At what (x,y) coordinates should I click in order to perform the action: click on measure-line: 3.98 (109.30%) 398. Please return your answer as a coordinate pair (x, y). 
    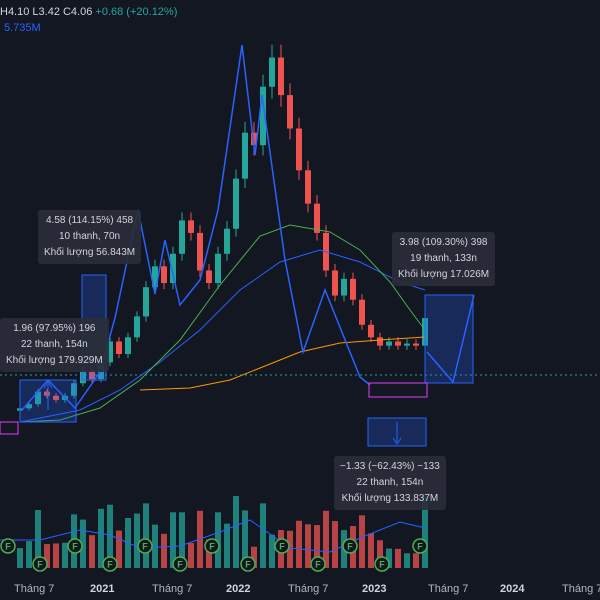
    Looking at the image, I should click on (443, 242).